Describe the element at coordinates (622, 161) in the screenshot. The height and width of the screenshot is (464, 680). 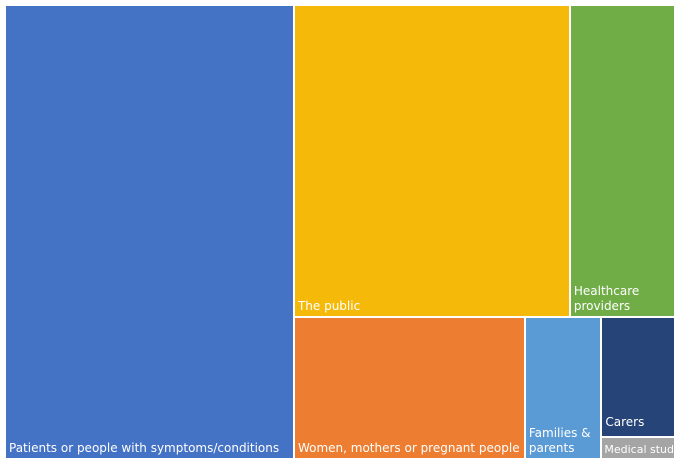
I see `treemap-tile: Healthcare providers` at that location.